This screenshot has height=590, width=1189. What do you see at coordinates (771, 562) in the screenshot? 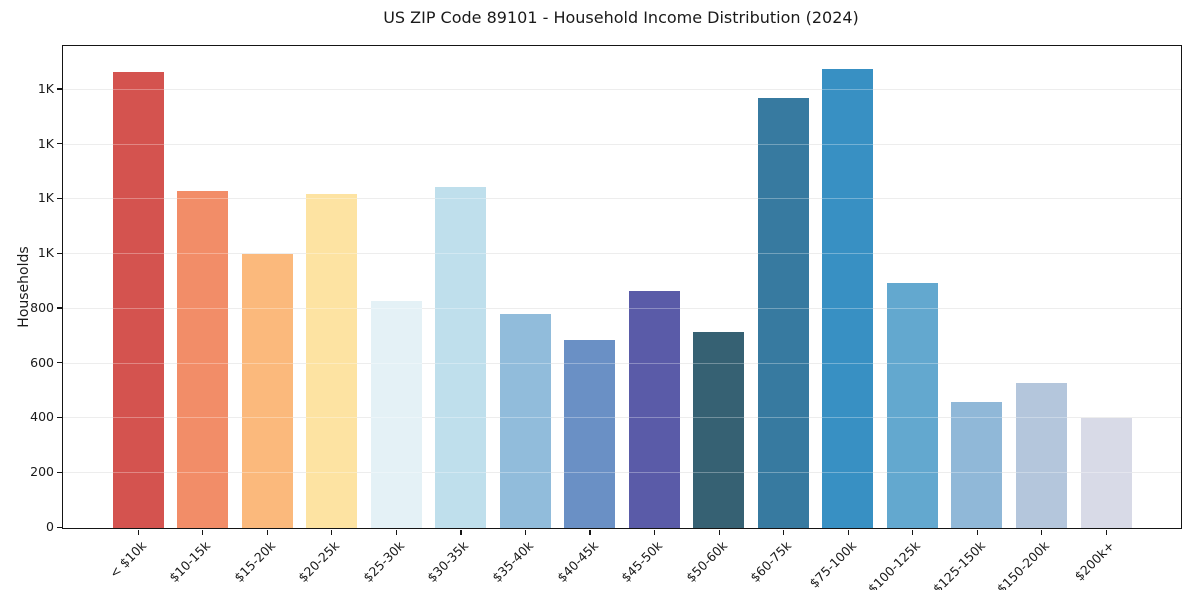
I see `x-tick-label: $60-75k` at bounding box center [771, 562].